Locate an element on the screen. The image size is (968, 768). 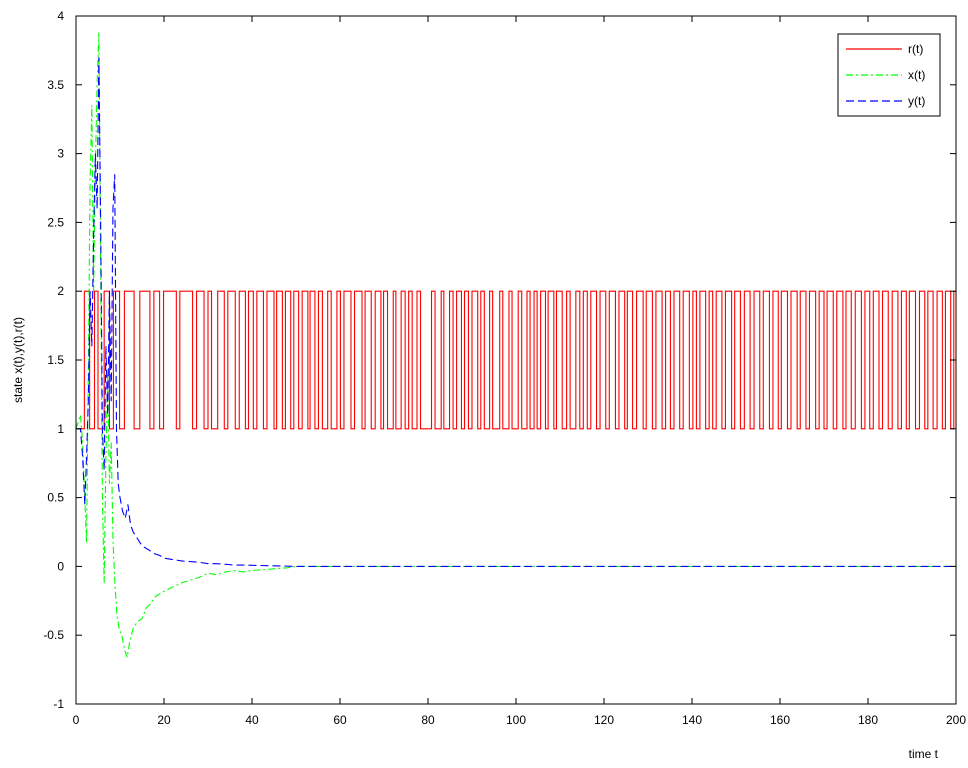
y-tick-label: -1 is located at coordinates (58, 704).